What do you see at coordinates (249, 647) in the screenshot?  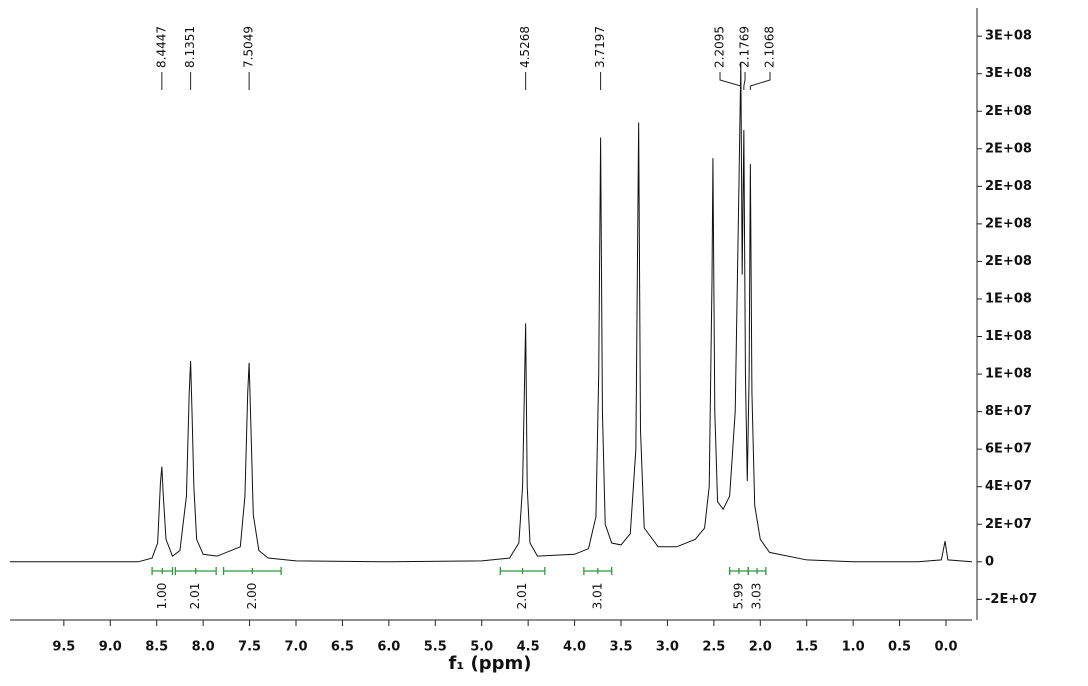 I see `x-tick-label: 7.5` at bounding box center [249, 647].